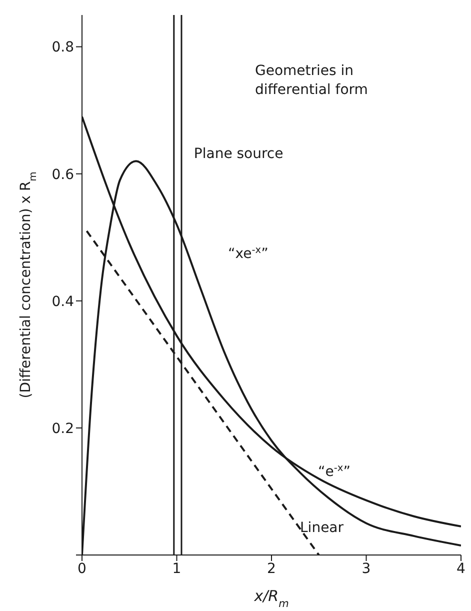 The width and height of the screenshot is (471, 611). What do you see at coordinates (334, 471) in the screenshot?
I see `series-label: “e$^{-x}$”` at bounding box center [334, 471].